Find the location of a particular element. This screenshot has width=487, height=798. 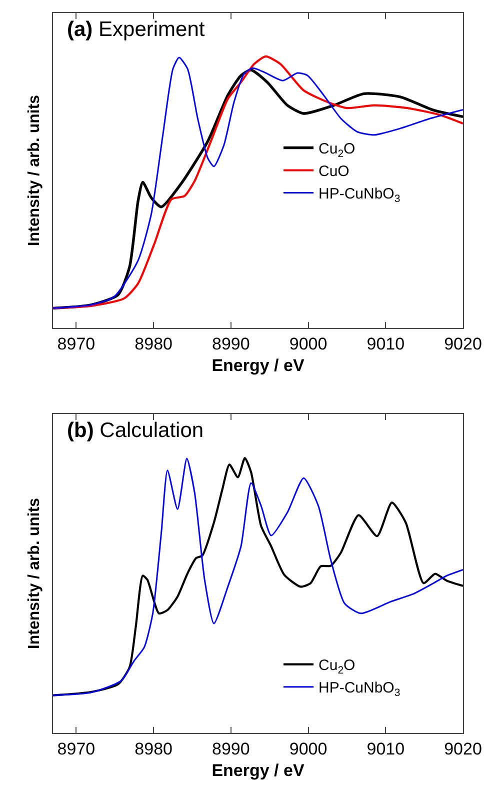

chart-title: (b) Calculation is located at coordinates (135, 430).